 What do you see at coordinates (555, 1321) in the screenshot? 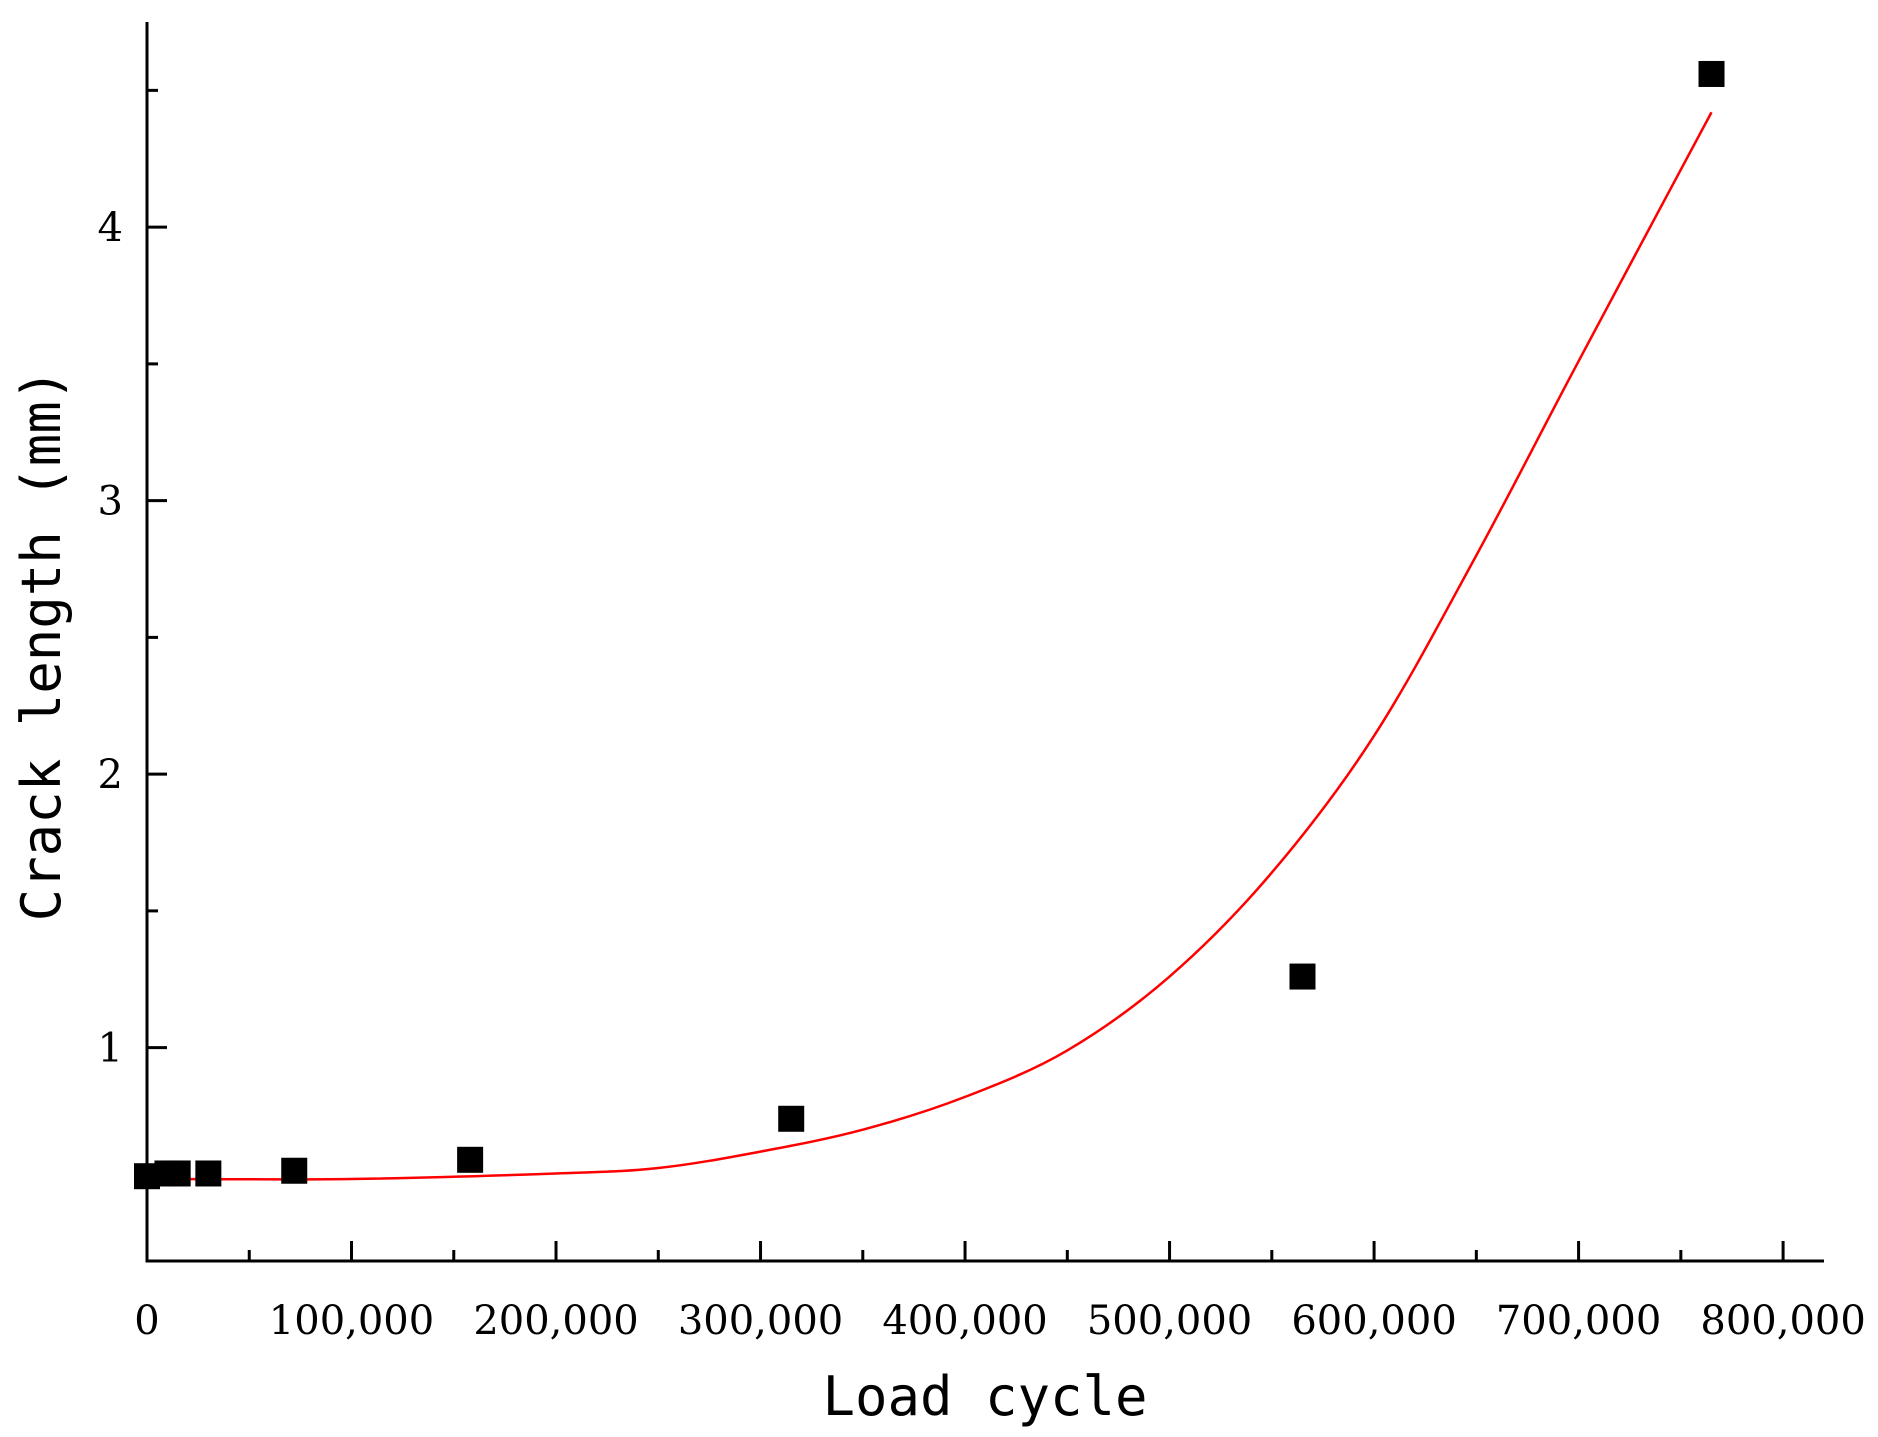
I see `x-tick-label: 200,000` at bounding box center [555, 1321].